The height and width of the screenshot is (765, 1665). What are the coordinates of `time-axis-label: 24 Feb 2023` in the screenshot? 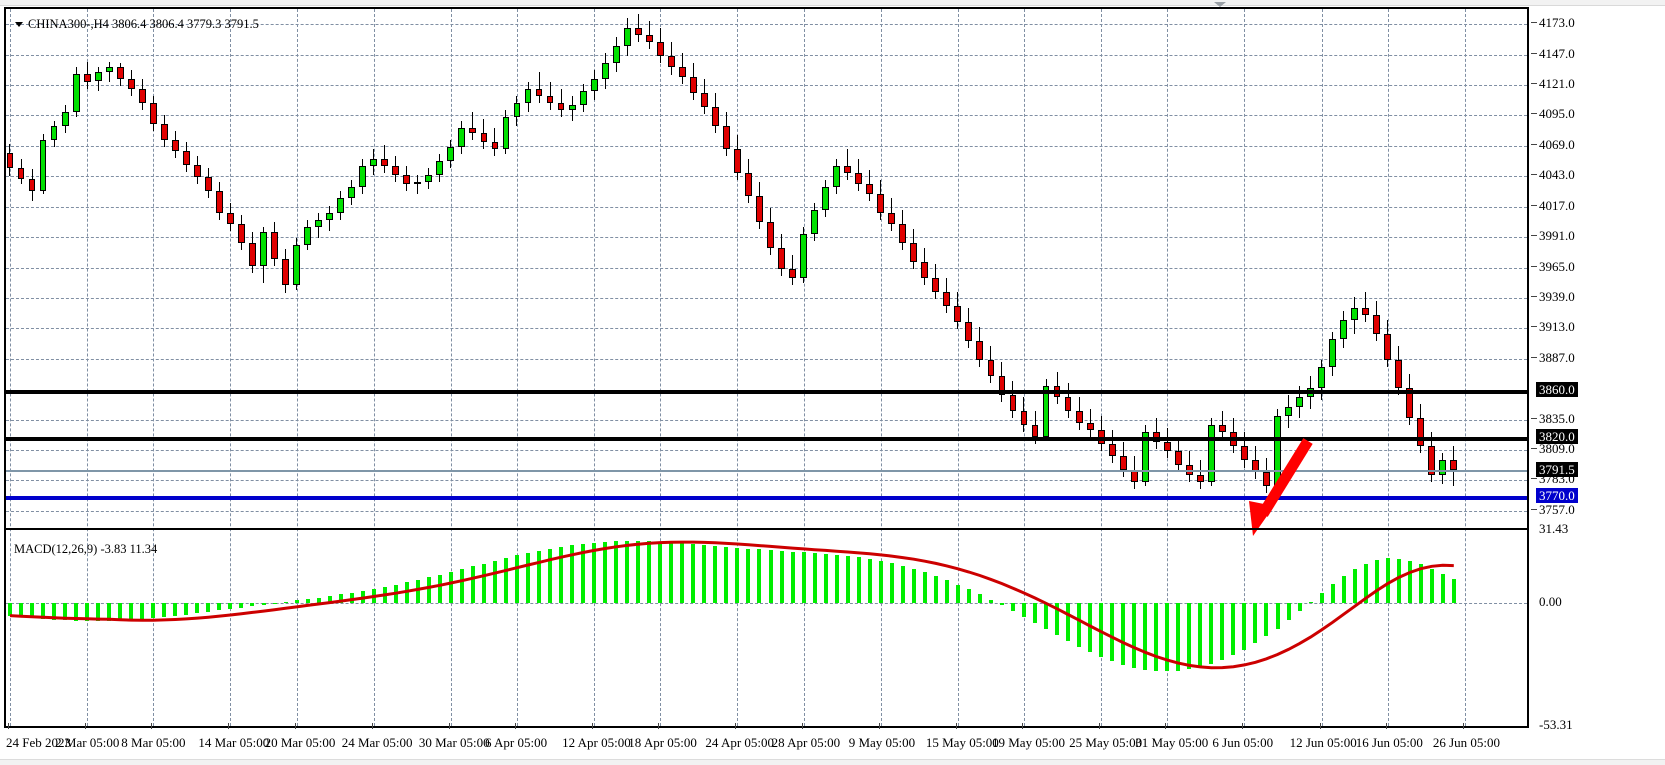 It's located at (38, 742).